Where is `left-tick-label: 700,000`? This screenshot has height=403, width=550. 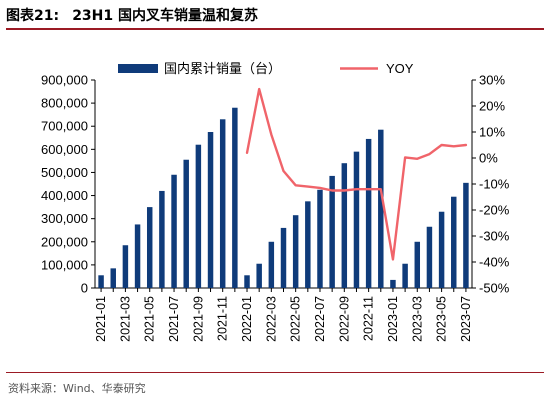
left-tick-label: 700,000 is located at coordinates (64, 126).